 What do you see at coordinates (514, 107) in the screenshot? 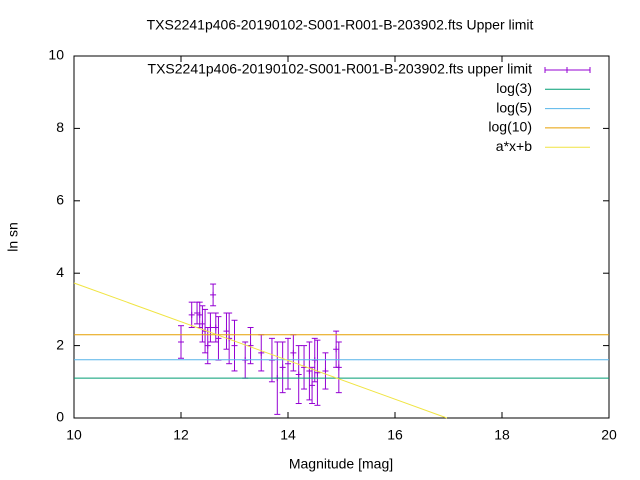
I see `legend-label: log(5)` at bounding box center [514, 107].